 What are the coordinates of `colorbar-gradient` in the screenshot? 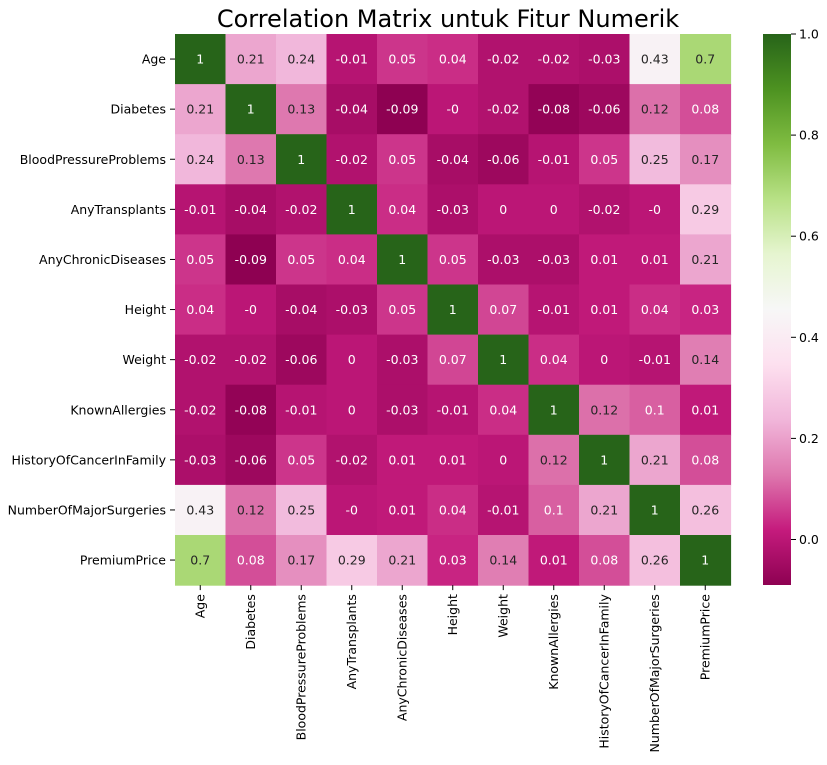 It's located at (777, 309).